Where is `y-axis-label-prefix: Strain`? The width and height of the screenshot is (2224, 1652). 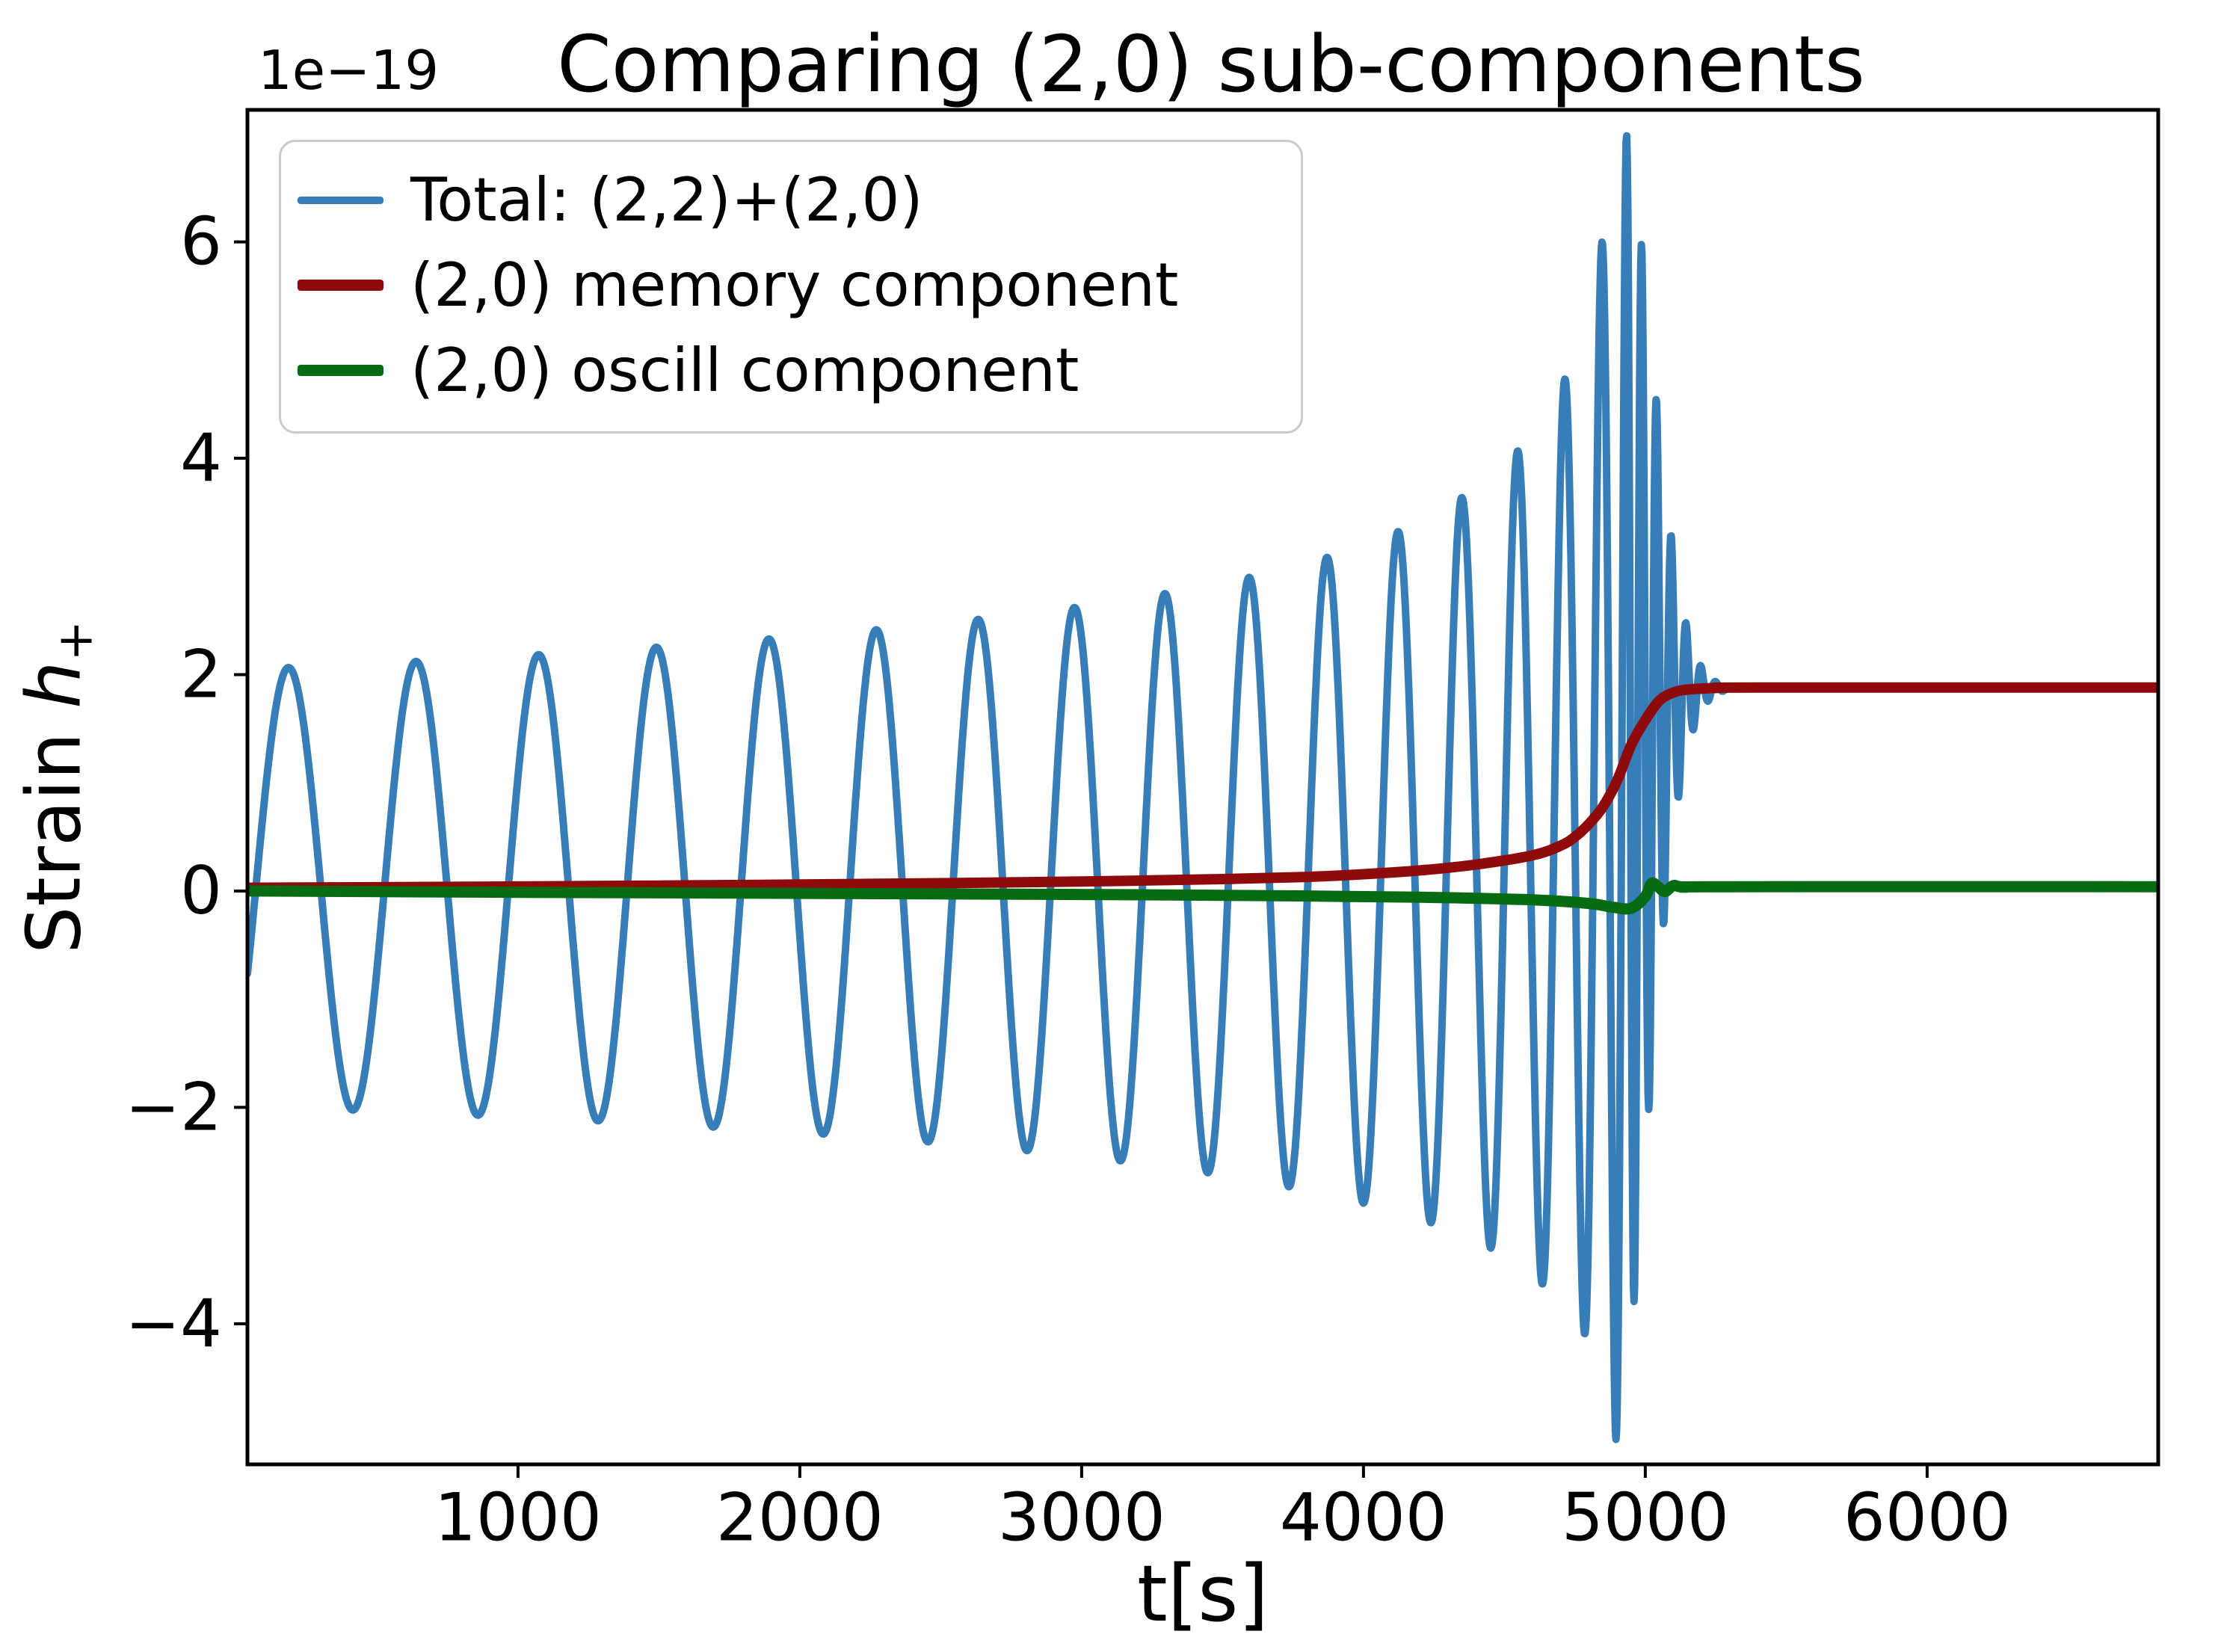
y-axis-label-prefix: Strain is located at coordinates (54, 831).